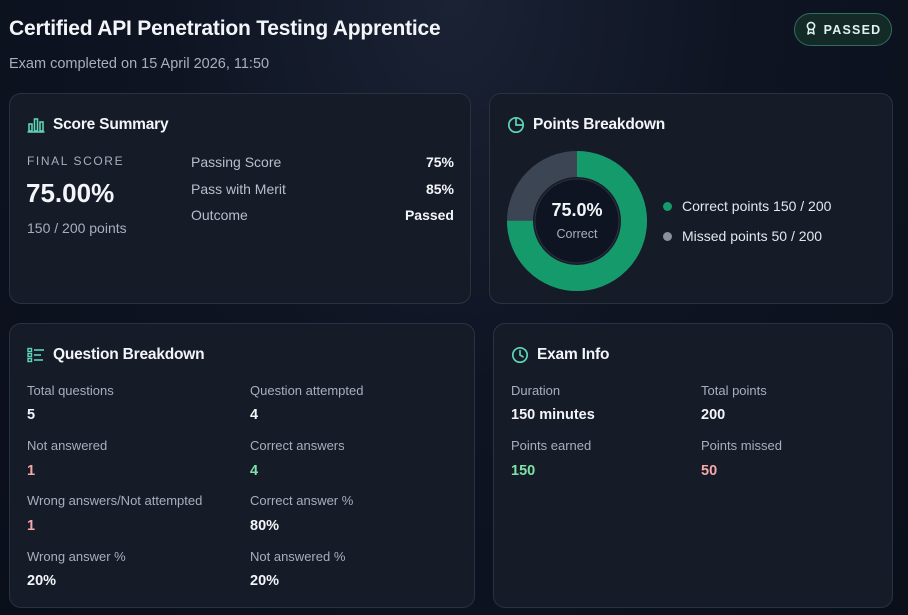 The width and height of the screenshot is (908, 615). What do you see at coordinates (139, 64) in the screenshot?
I see `exam-completed-date: Exam completed on 15 April 2026, 11:50` at bounding box center [139, 64].